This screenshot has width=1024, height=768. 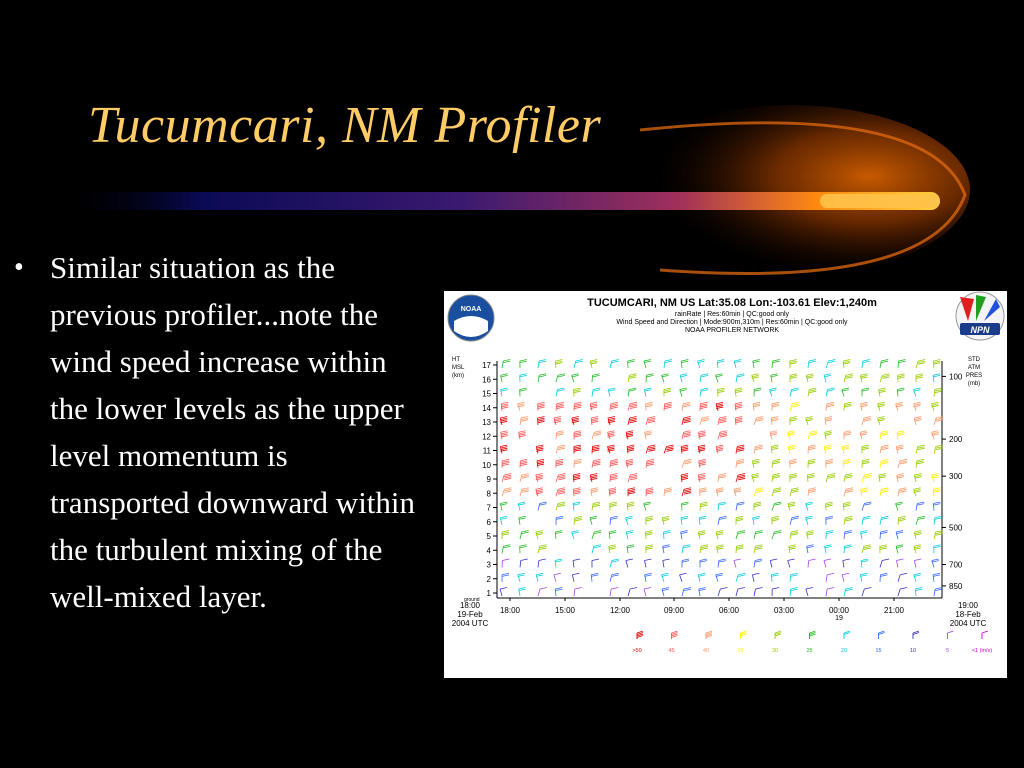 I want to click on time-tick-label: 09:00, so click(x=674, y=610).